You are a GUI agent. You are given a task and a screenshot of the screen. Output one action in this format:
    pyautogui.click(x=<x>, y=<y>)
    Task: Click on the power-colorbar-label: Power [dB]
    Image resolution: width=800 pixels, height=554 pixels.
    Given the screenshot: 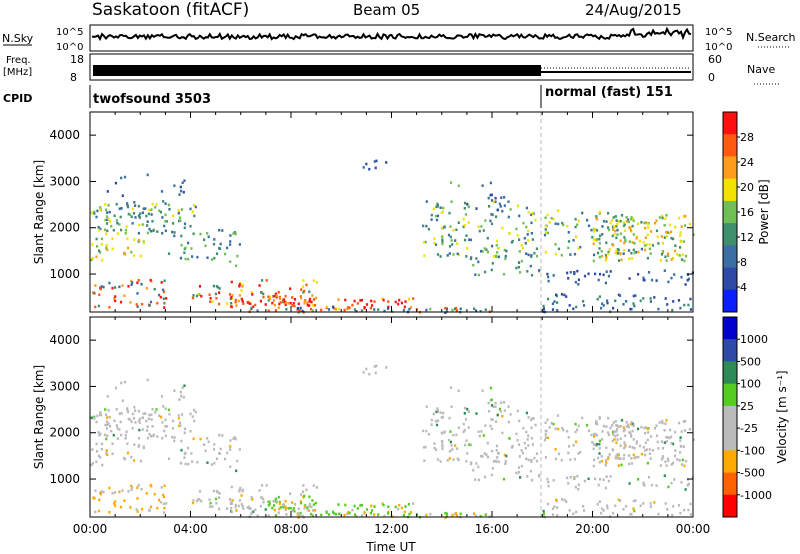 What is the action you would take?
    pyautogui.click(x=764, y=211)
    